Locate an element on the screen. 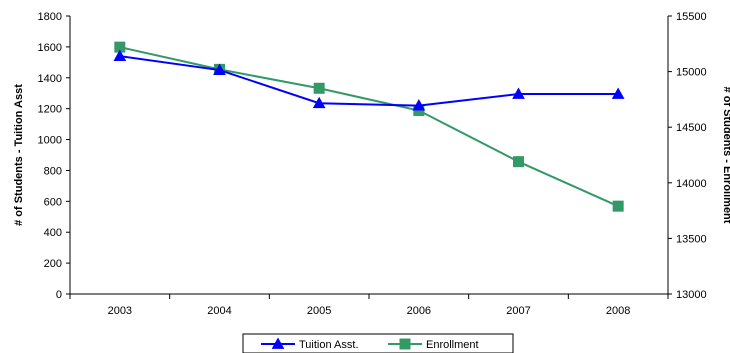 The image size is (730, 353). y-left-tick-label: 400 is located at coordinates (53, 233).